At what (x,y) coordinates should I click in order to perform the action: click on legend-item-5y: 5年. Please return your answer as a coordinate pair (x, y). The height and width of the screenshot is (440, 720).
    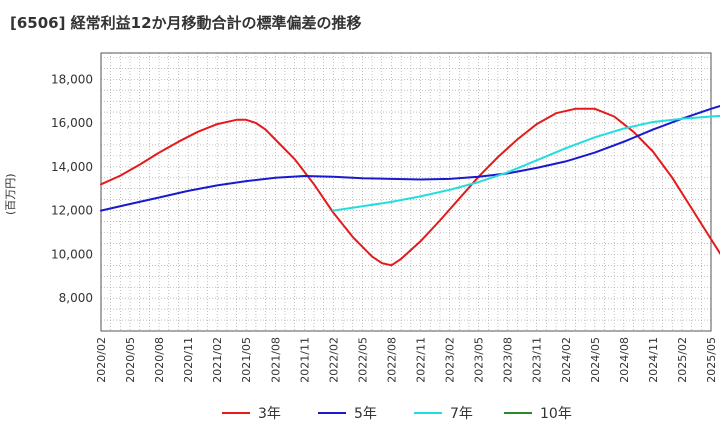
    Looking at the image, I should click on (347, 413).